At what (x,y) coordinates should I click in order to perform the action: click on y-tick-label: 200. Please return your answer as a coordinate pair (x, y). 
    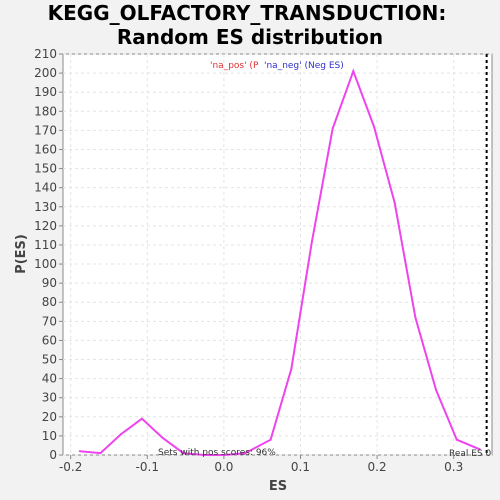
    Looking at the image, I should click on (45, 73).